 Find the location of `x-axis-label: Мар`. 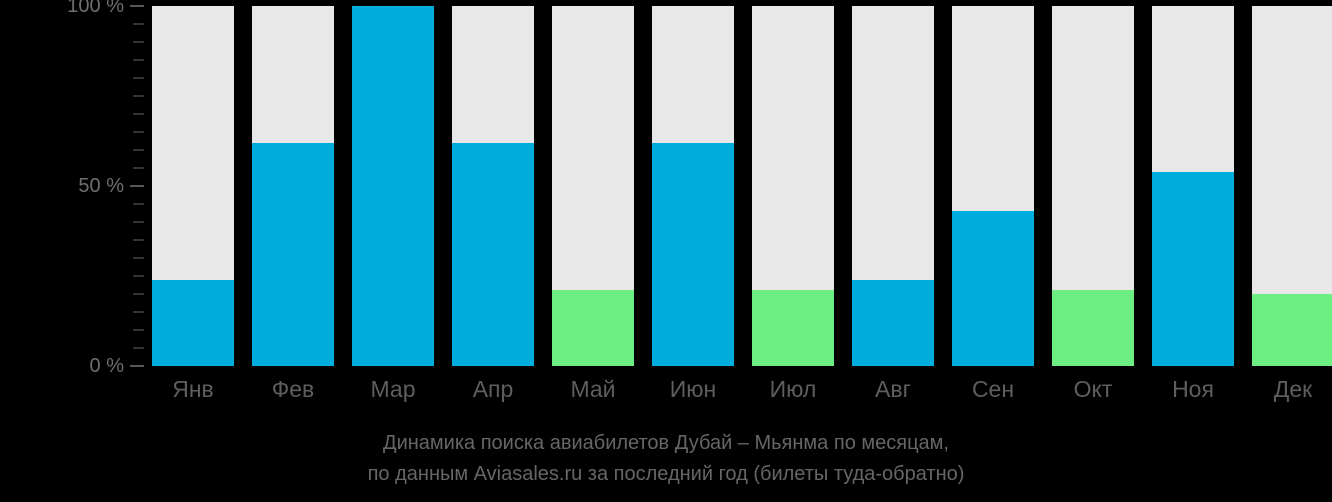

x-axis-label: Мар is located at coordinates (393, 389).